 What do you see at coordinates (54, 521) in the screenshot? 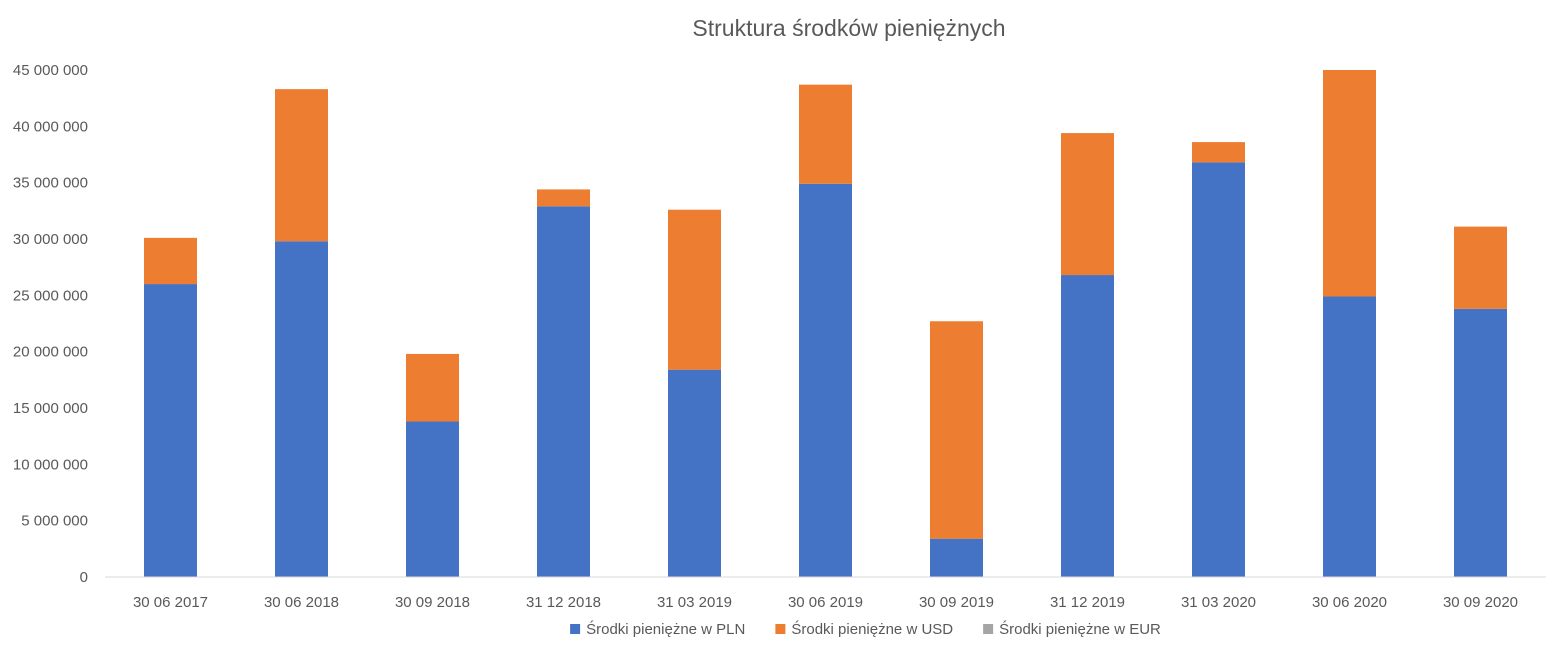
I see `y-tick-label: 5 000 000` at bounding box center [54, 521].